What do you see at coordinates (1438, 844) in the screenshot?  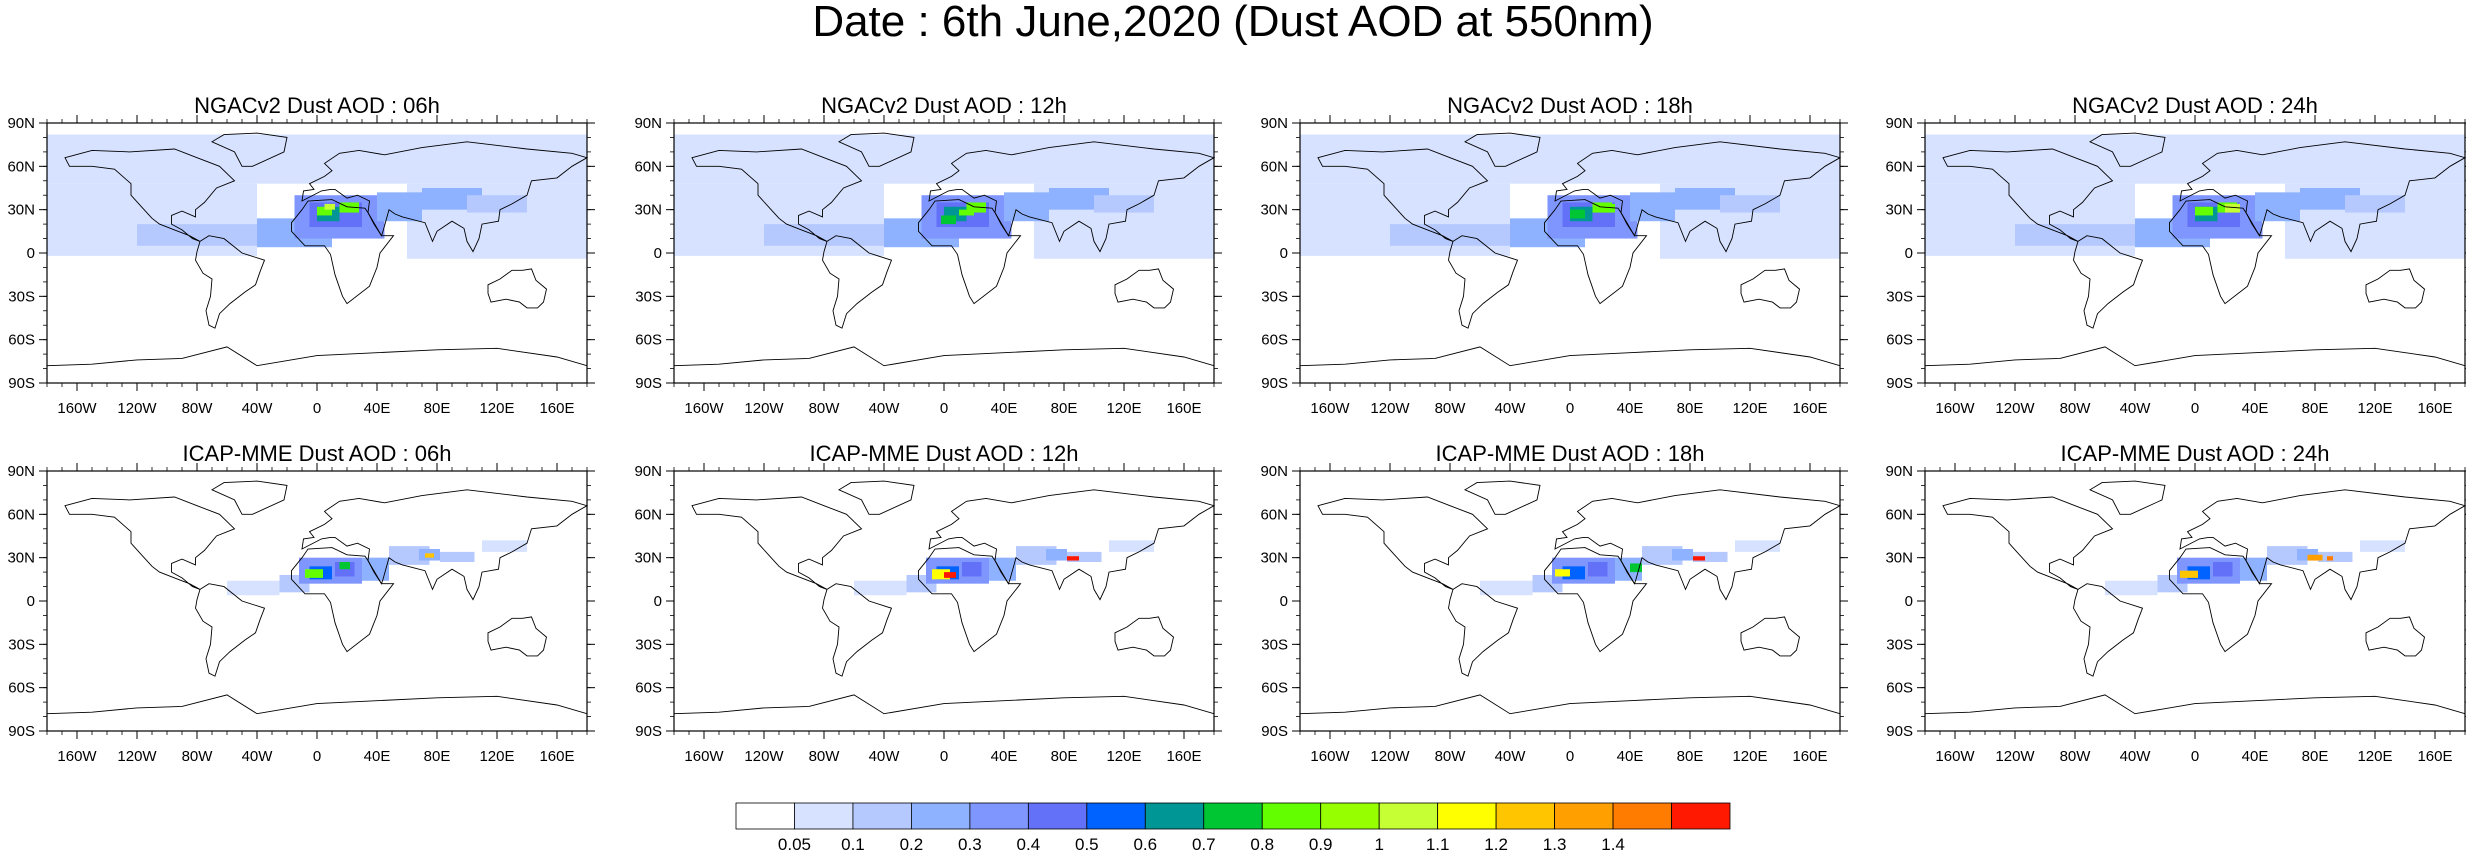 I see `colorbar-label: 1.1` at bounding box center [1438, 844].